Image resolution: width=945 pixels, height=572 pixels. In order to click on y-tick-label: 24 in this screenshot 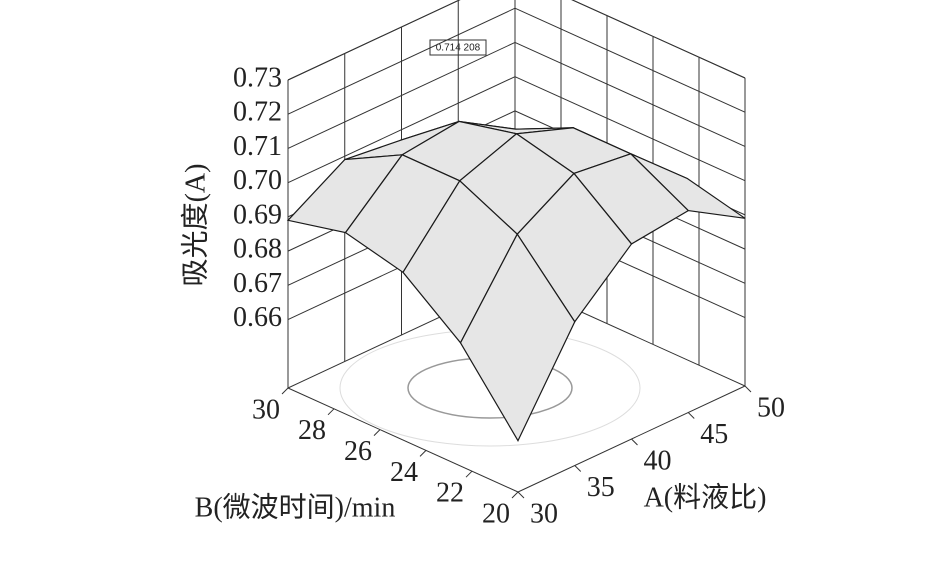, I will do `click(404, 472)`.